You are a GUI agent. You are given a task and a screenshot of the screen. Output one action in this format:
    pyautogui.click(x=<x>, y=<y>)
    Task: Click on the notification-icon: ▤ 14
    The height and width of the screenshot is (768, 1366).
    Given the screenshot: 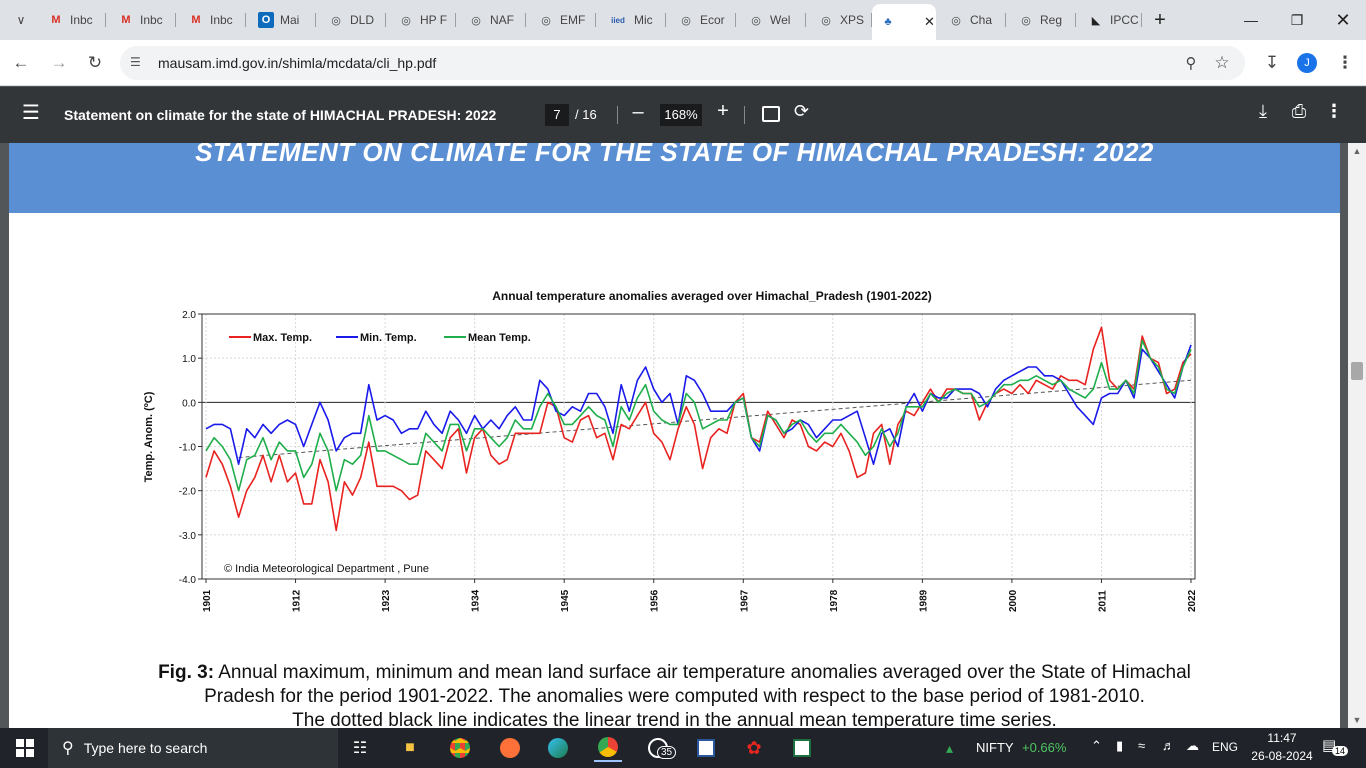 What is the action you would take?
    pyautogui.click(x=1335, y=748)
    